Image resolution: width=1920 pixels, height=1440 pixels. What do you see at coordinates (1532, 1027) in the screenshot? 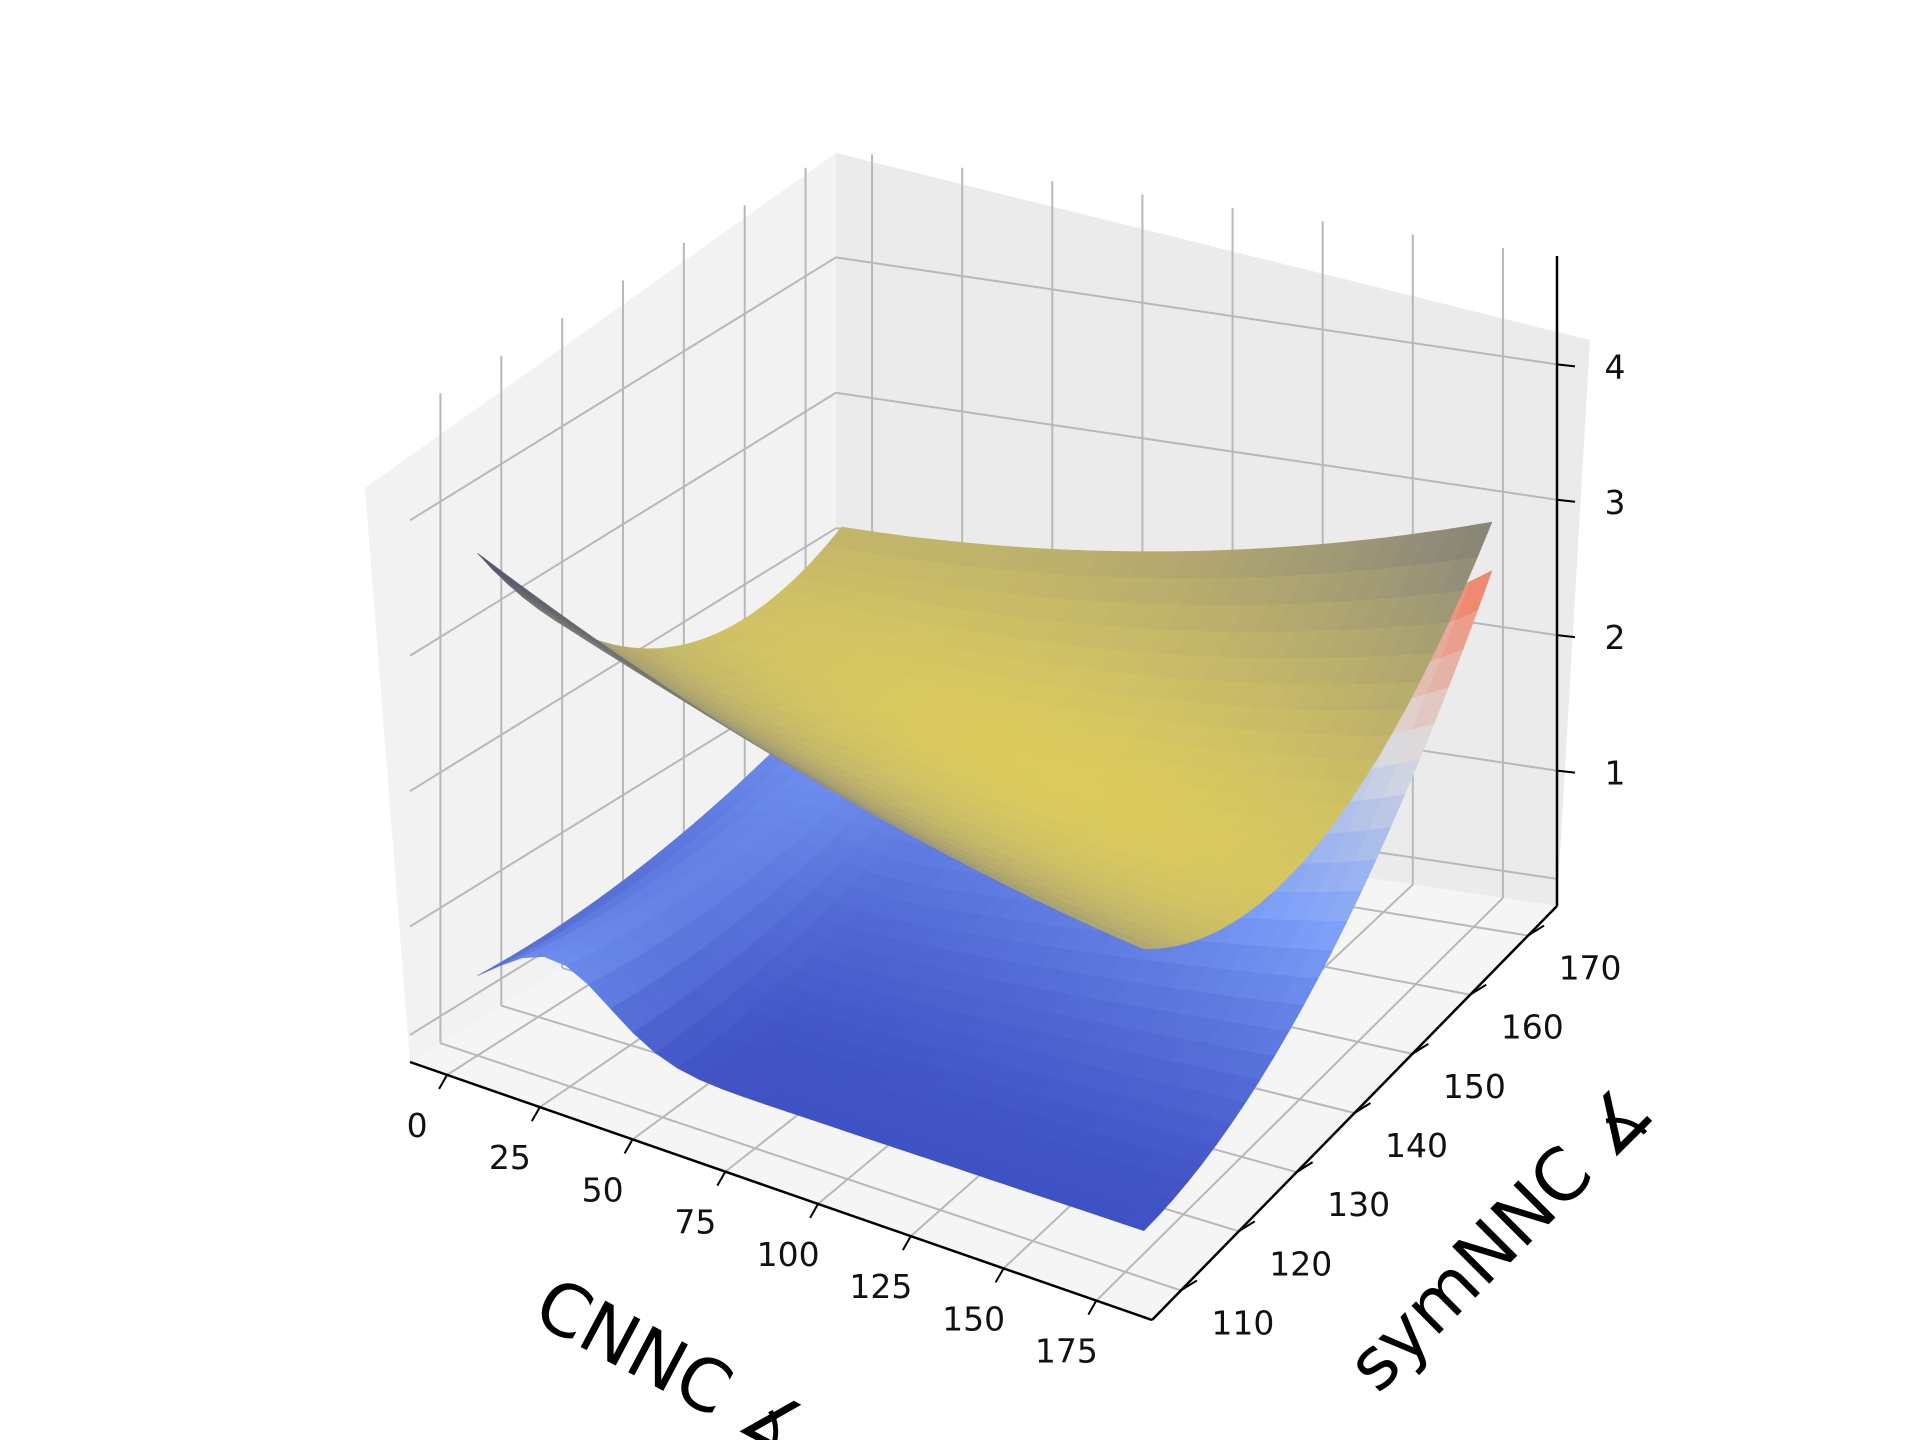
I see `y-tick-label: 160` at bounding box center [1532, 1027].